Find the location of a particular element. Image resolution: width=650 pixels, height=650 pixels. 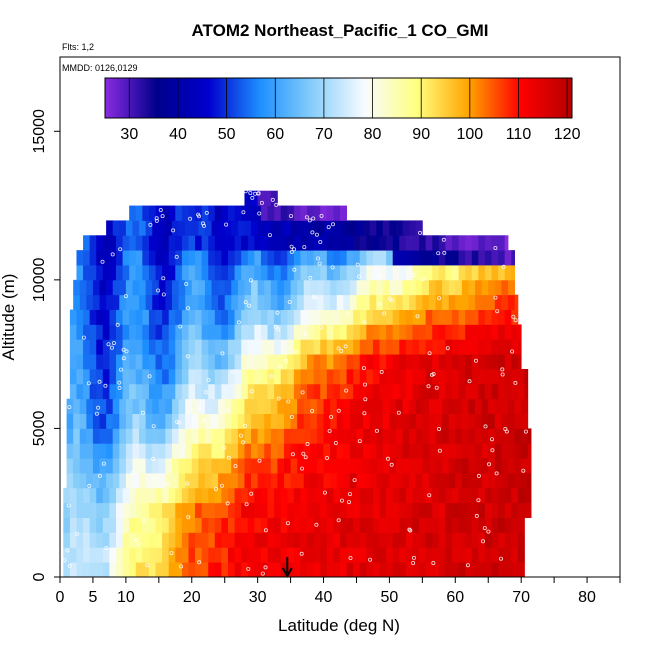

x-tick-label: 5 is located at coordinates (92, 597).